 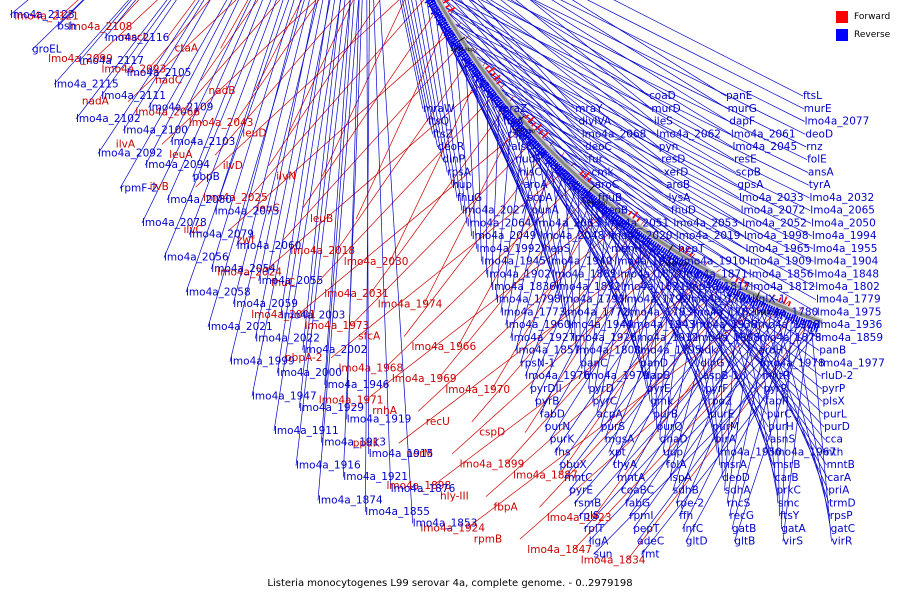 What do you see at coordinates (847, 287) in the screenshot?
I see `reverse-gene-label: lmo4a_1802` at bounding box center [847, 287].